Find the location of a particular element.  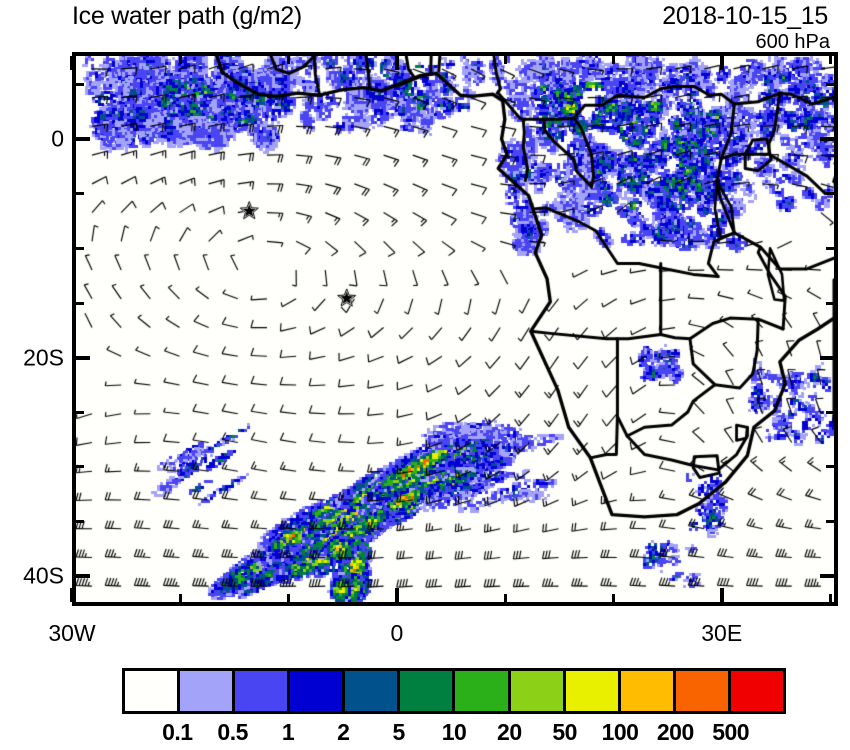

colorbar is located at coordinates (454, 691).